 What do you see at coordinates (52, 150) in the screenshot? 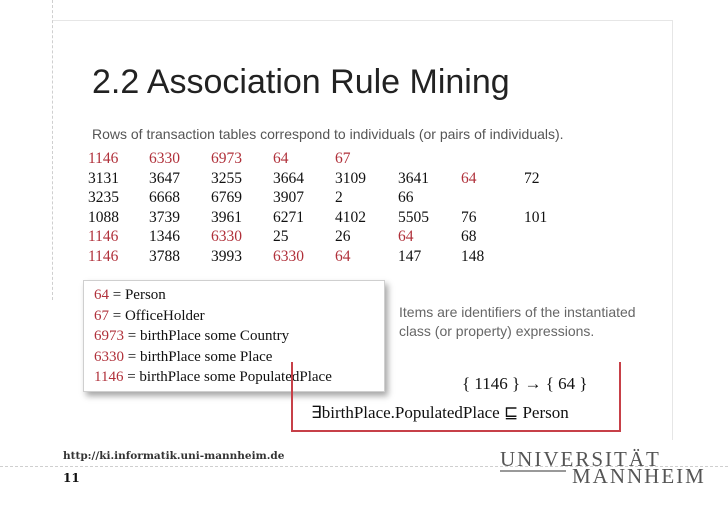
I see `guide-line-vertical` at bounding box center [52, 150].